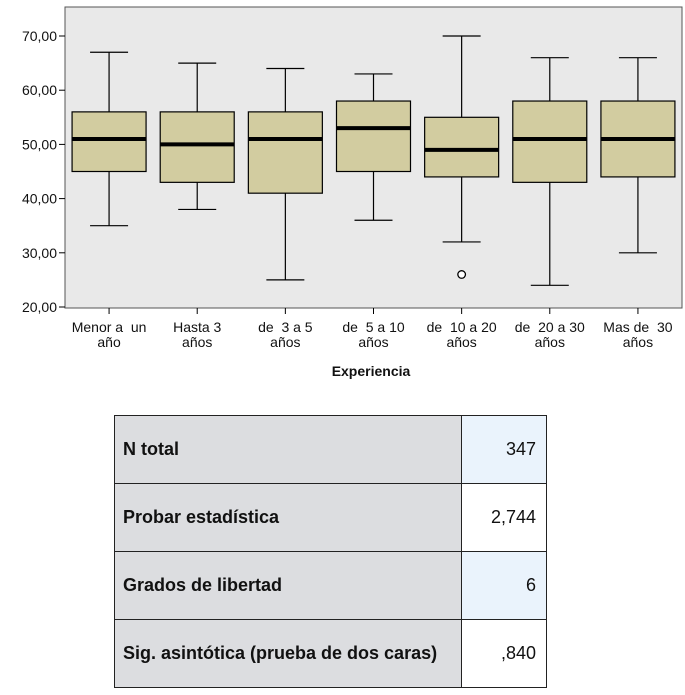 Image resolution: width=685 pixels, height=695 pixels. I want to click on row-value-test-statistic: 2,744, so click(504, 517).